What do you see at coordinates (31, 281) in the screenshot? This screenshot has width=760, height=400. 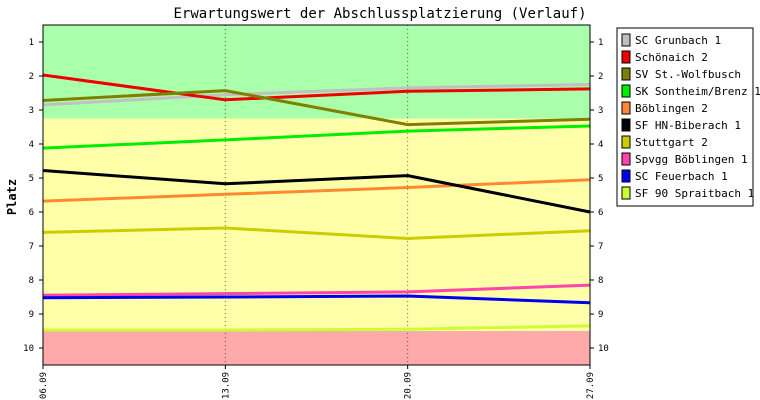 I see `y-tick-label-left: 8` at bounding box center [31, 281].